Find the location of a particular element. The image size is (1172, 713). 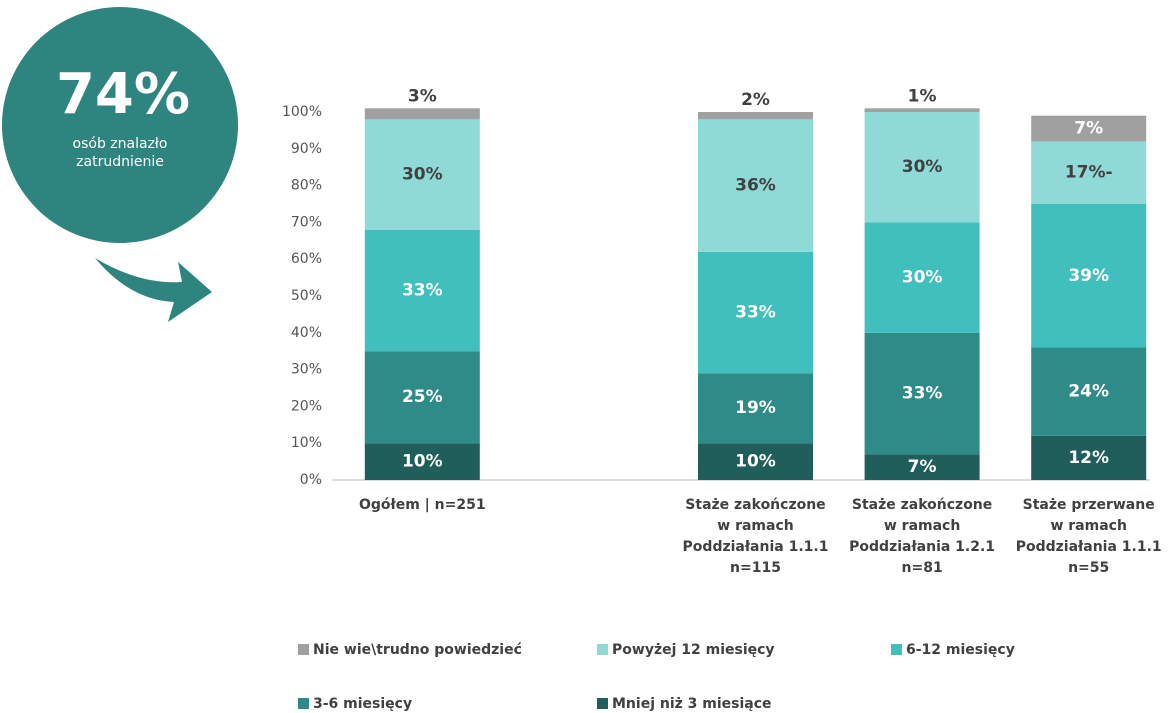

legend-label: Nie wie\trudno powiedzieć is located at coordinates (417, 650).